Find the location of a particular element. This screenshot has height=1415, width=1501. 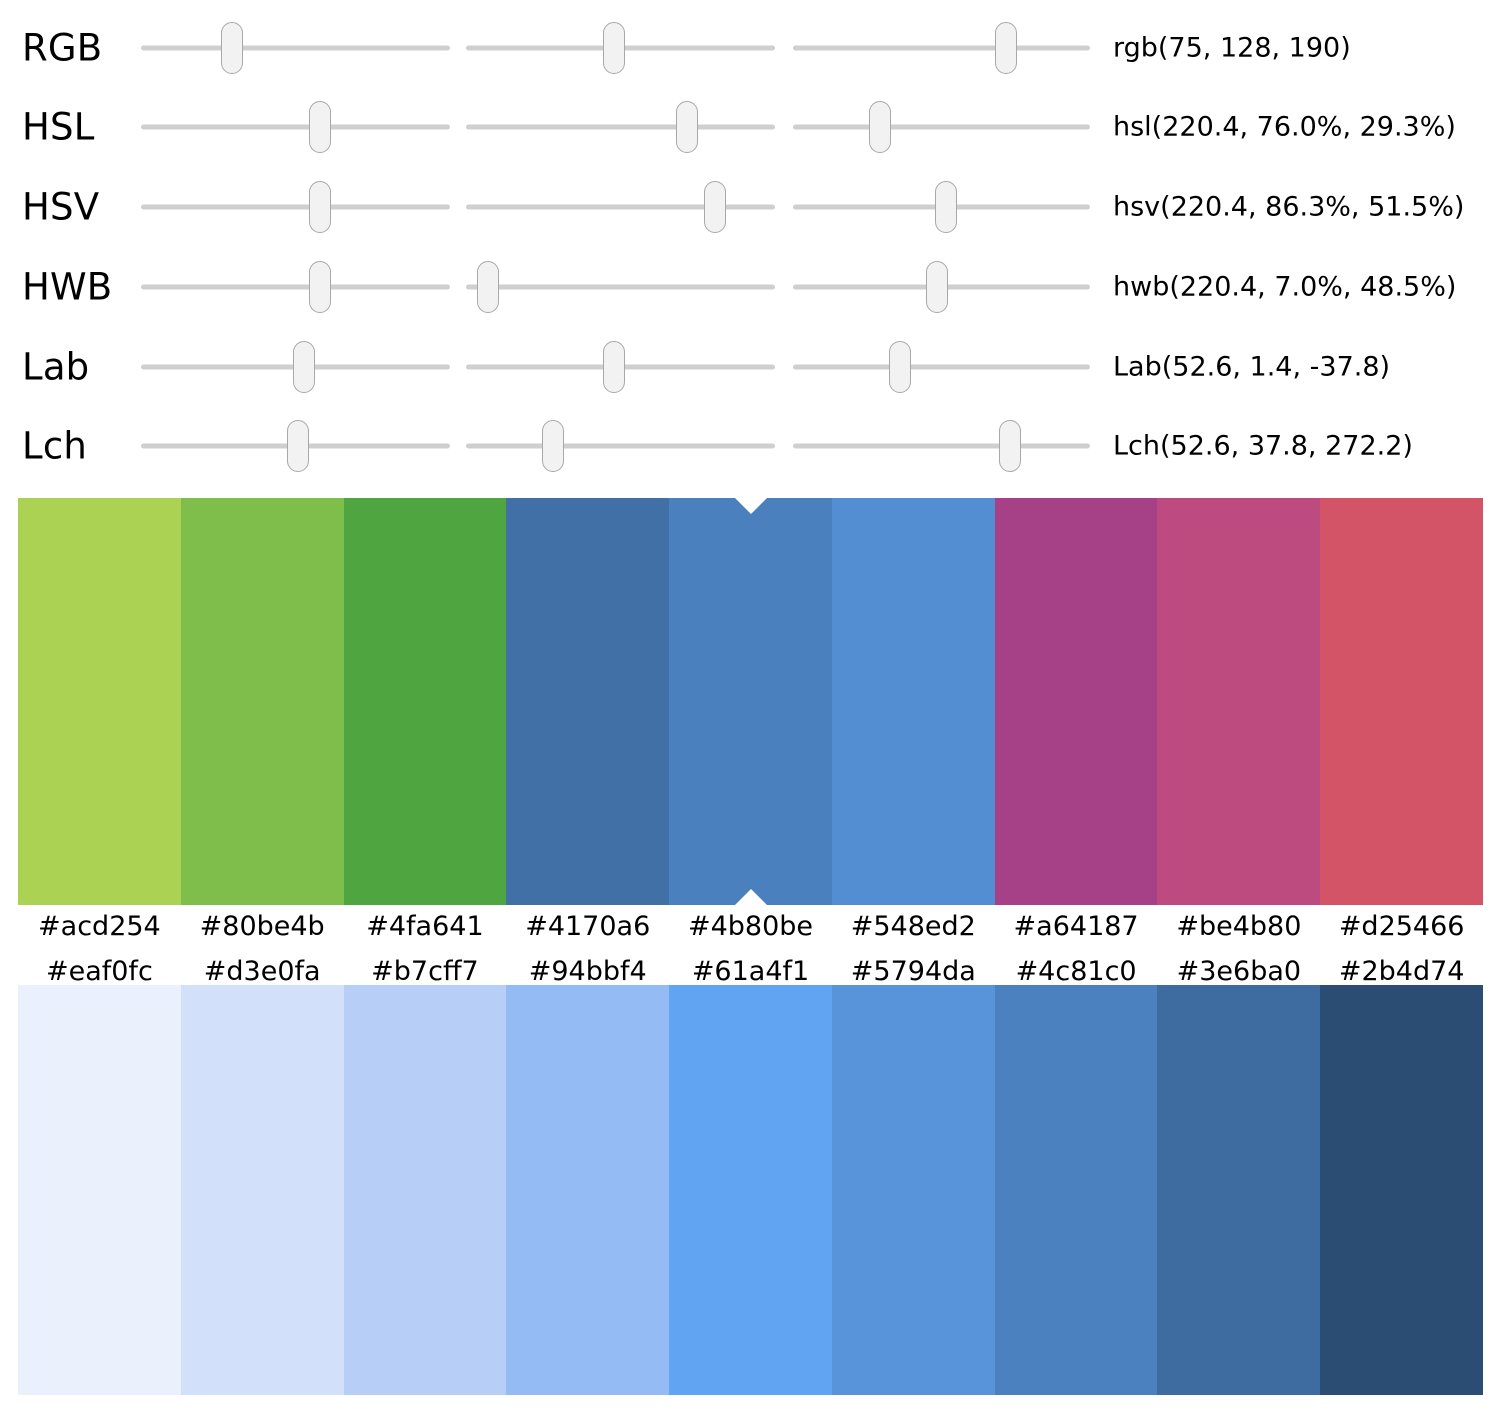

hex-label: #5794da is located at coordinates (913, 971).